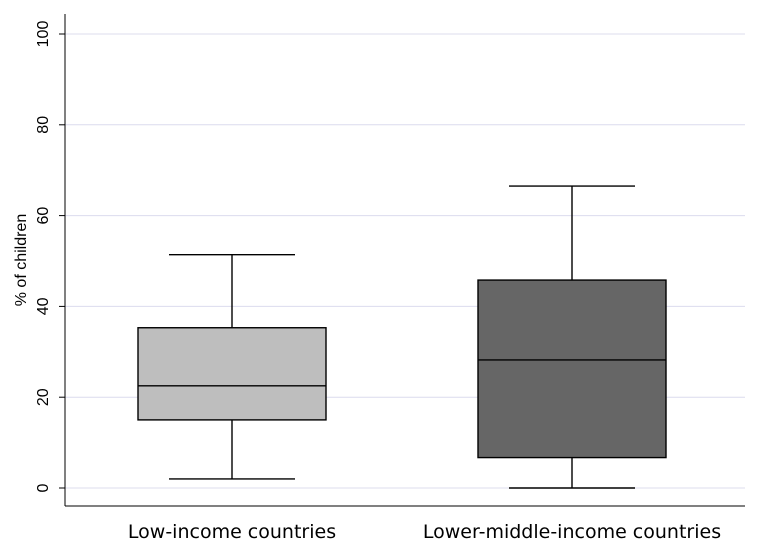 This screenshot has height=544, width=773. Describe the element at coordinates (21, 260) in the screenshot. I see `y-axis-title: % of children` at that location.